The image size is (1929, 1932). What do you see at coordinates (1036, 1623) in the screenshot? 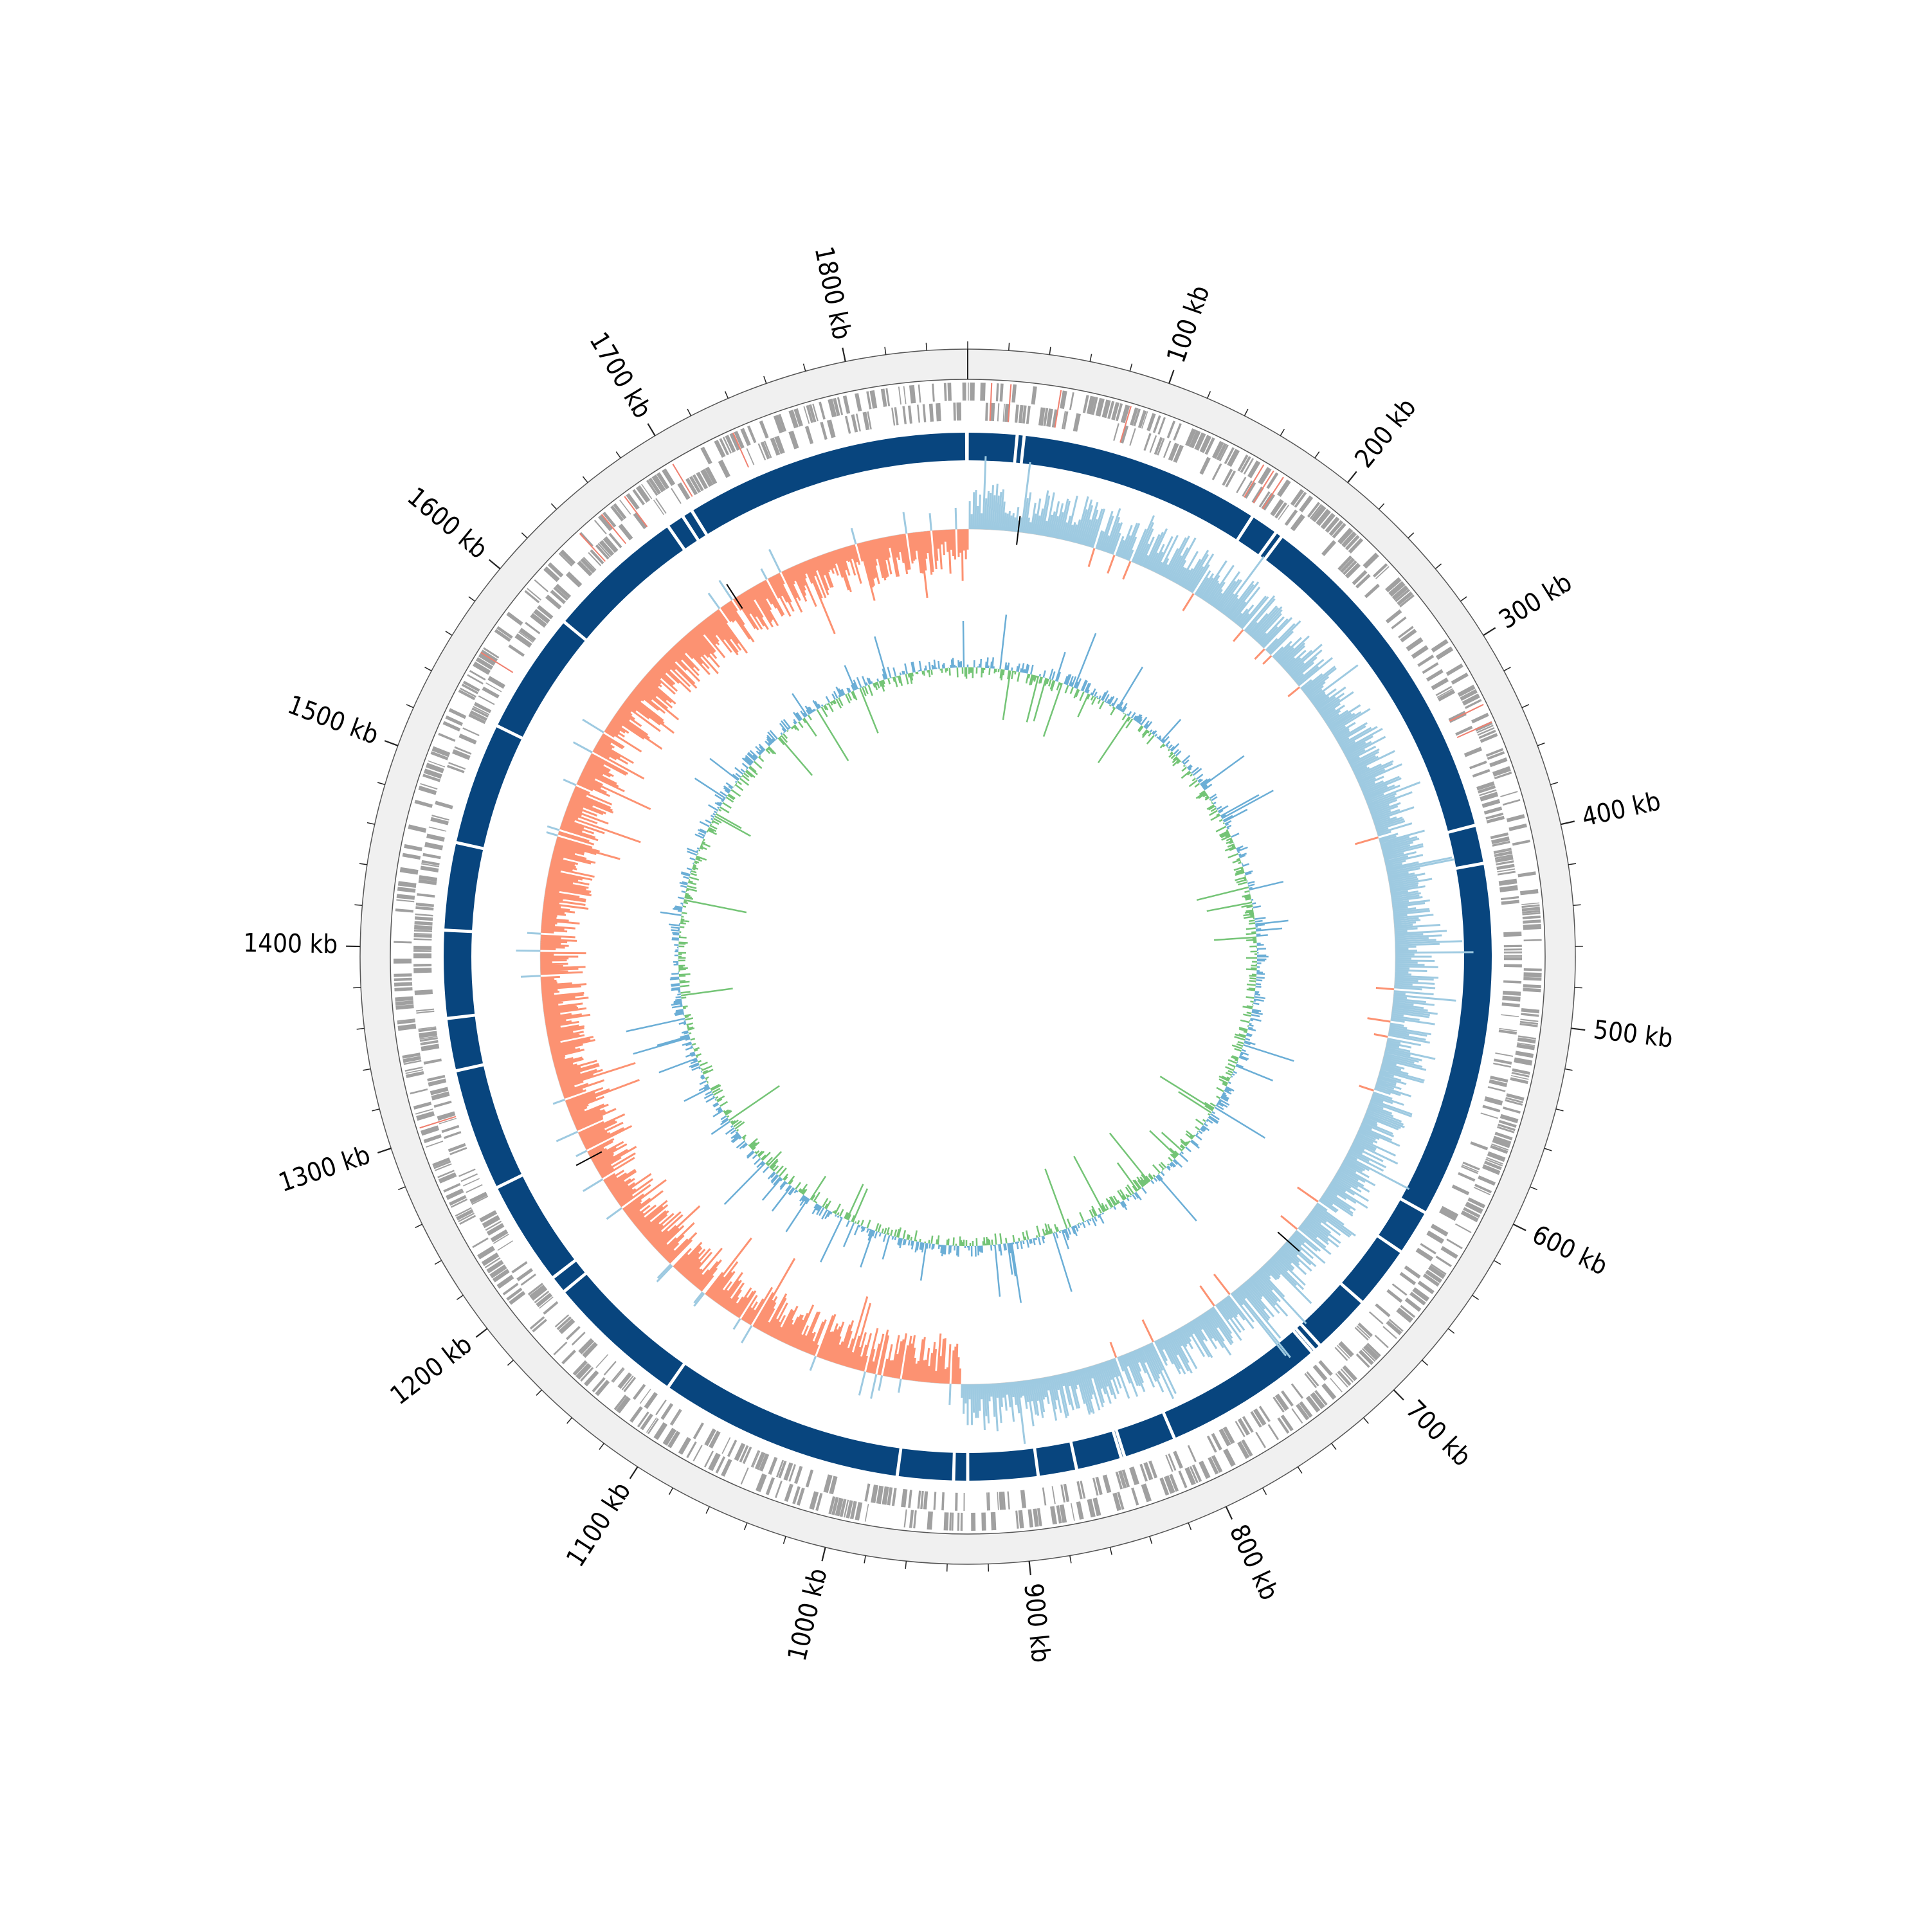
I see `position-label: 900 kb` at bounding box center [1036, 1623].